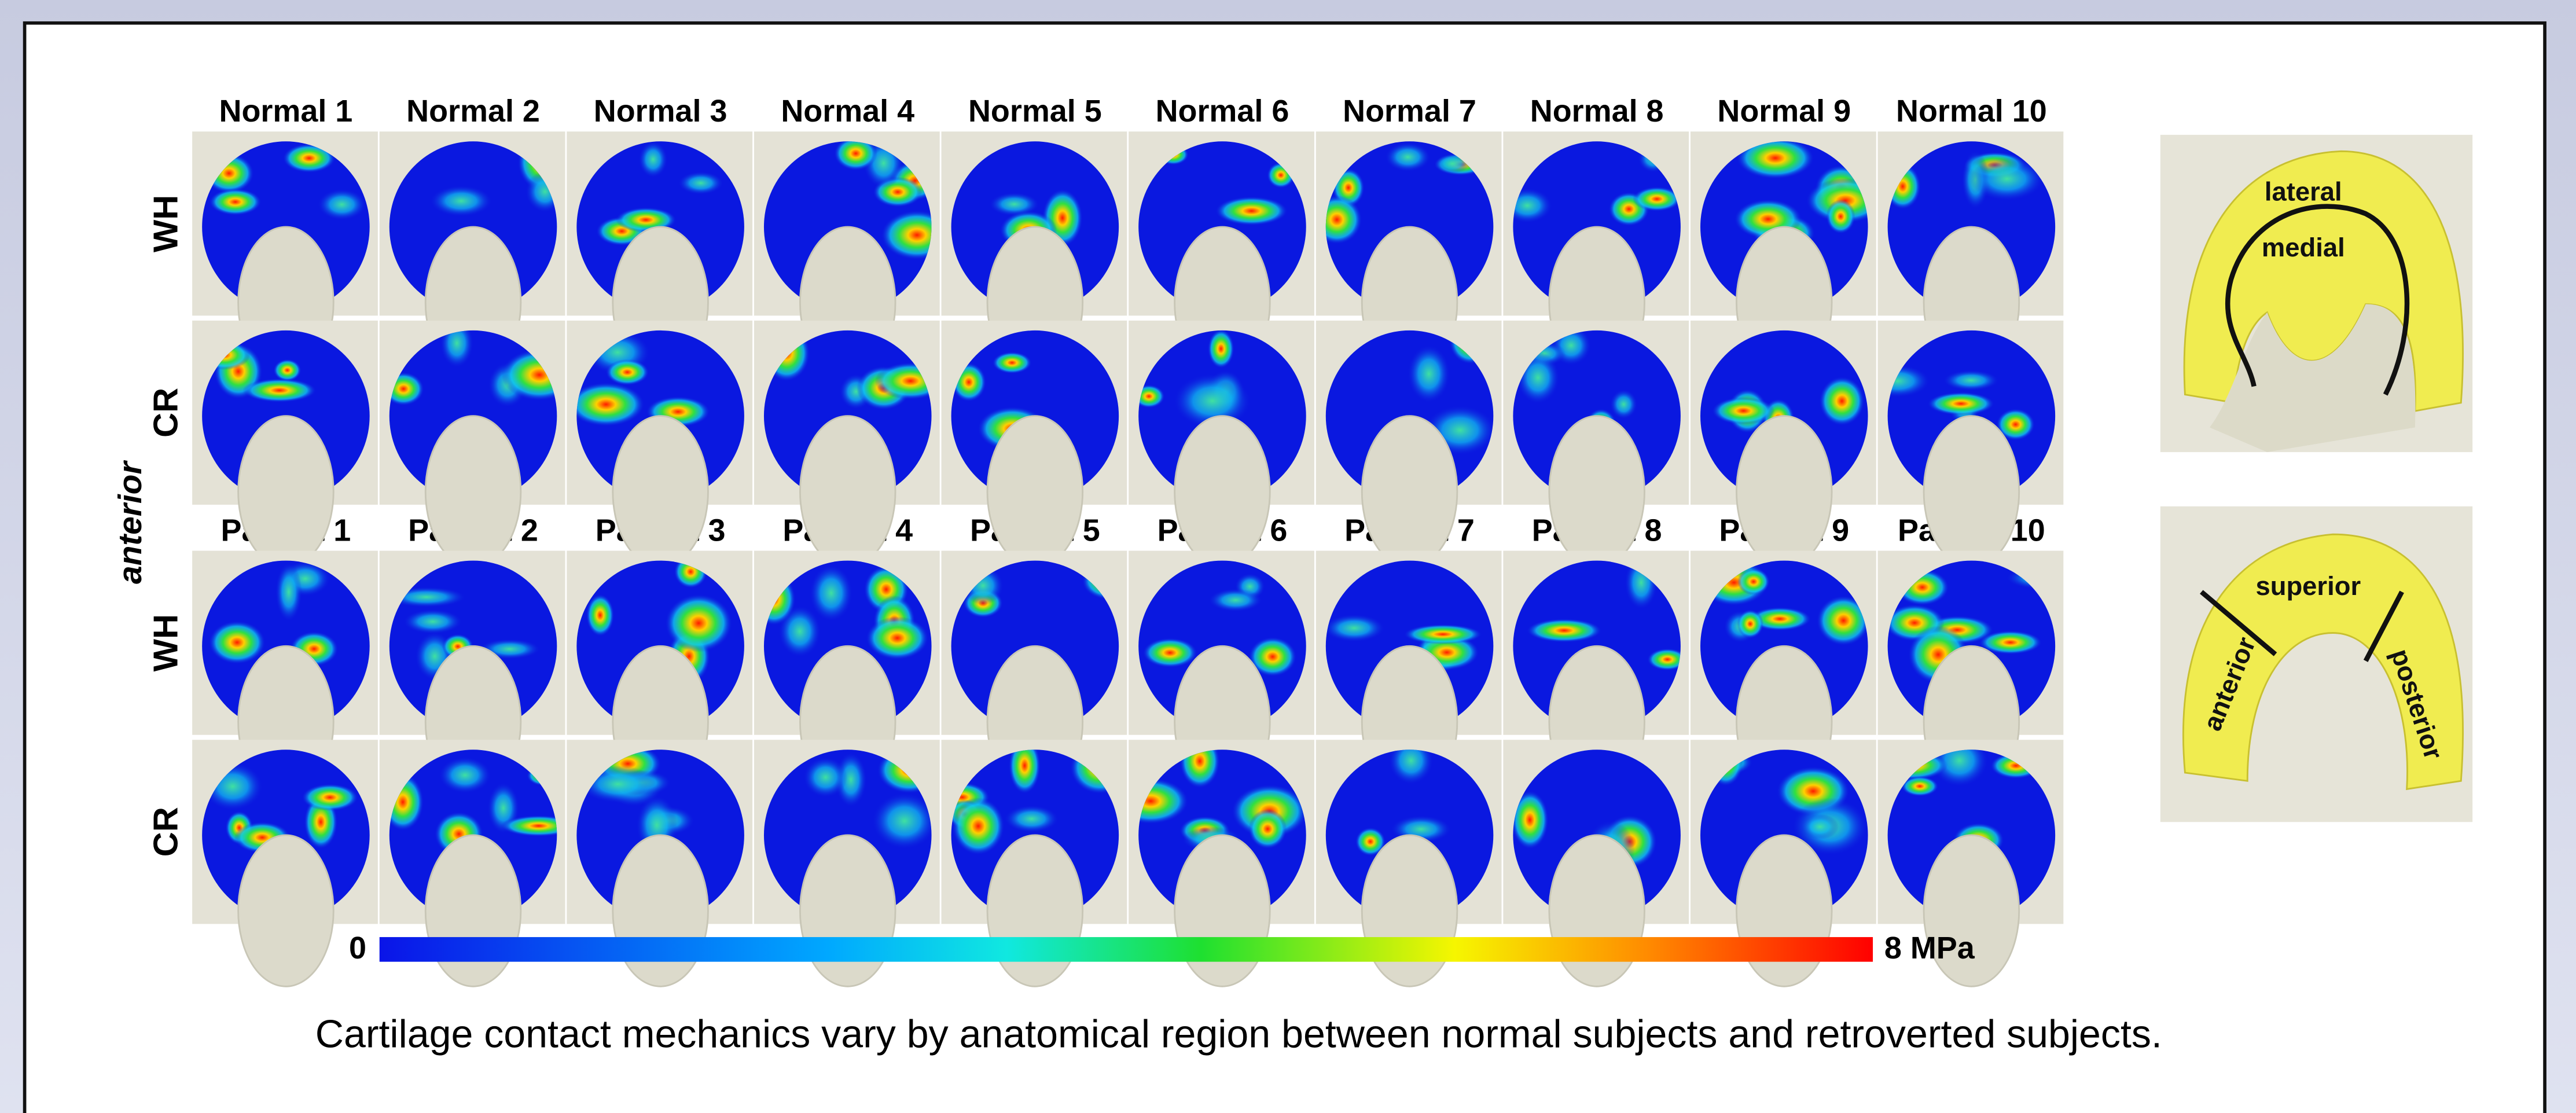 The width and height of the screenshot is (2576, 1113). I want to click on colorbar-min: 0, so click(358, 948).